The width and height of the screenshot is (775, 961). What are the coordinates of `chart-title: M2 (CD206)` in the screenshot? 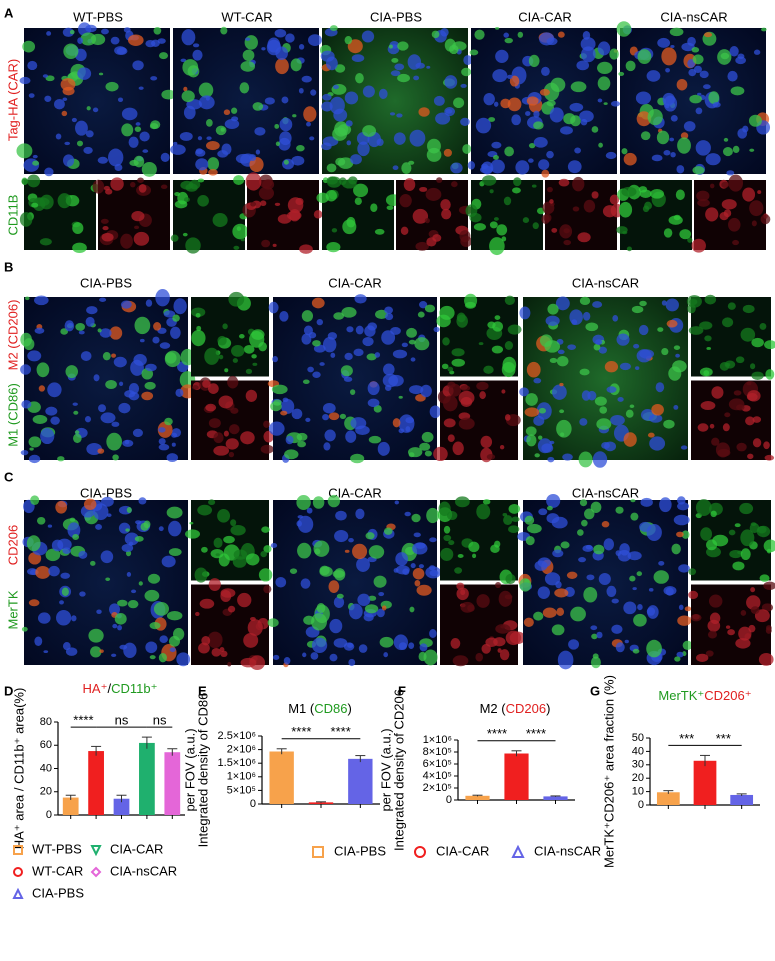 It's located at (515, 708).